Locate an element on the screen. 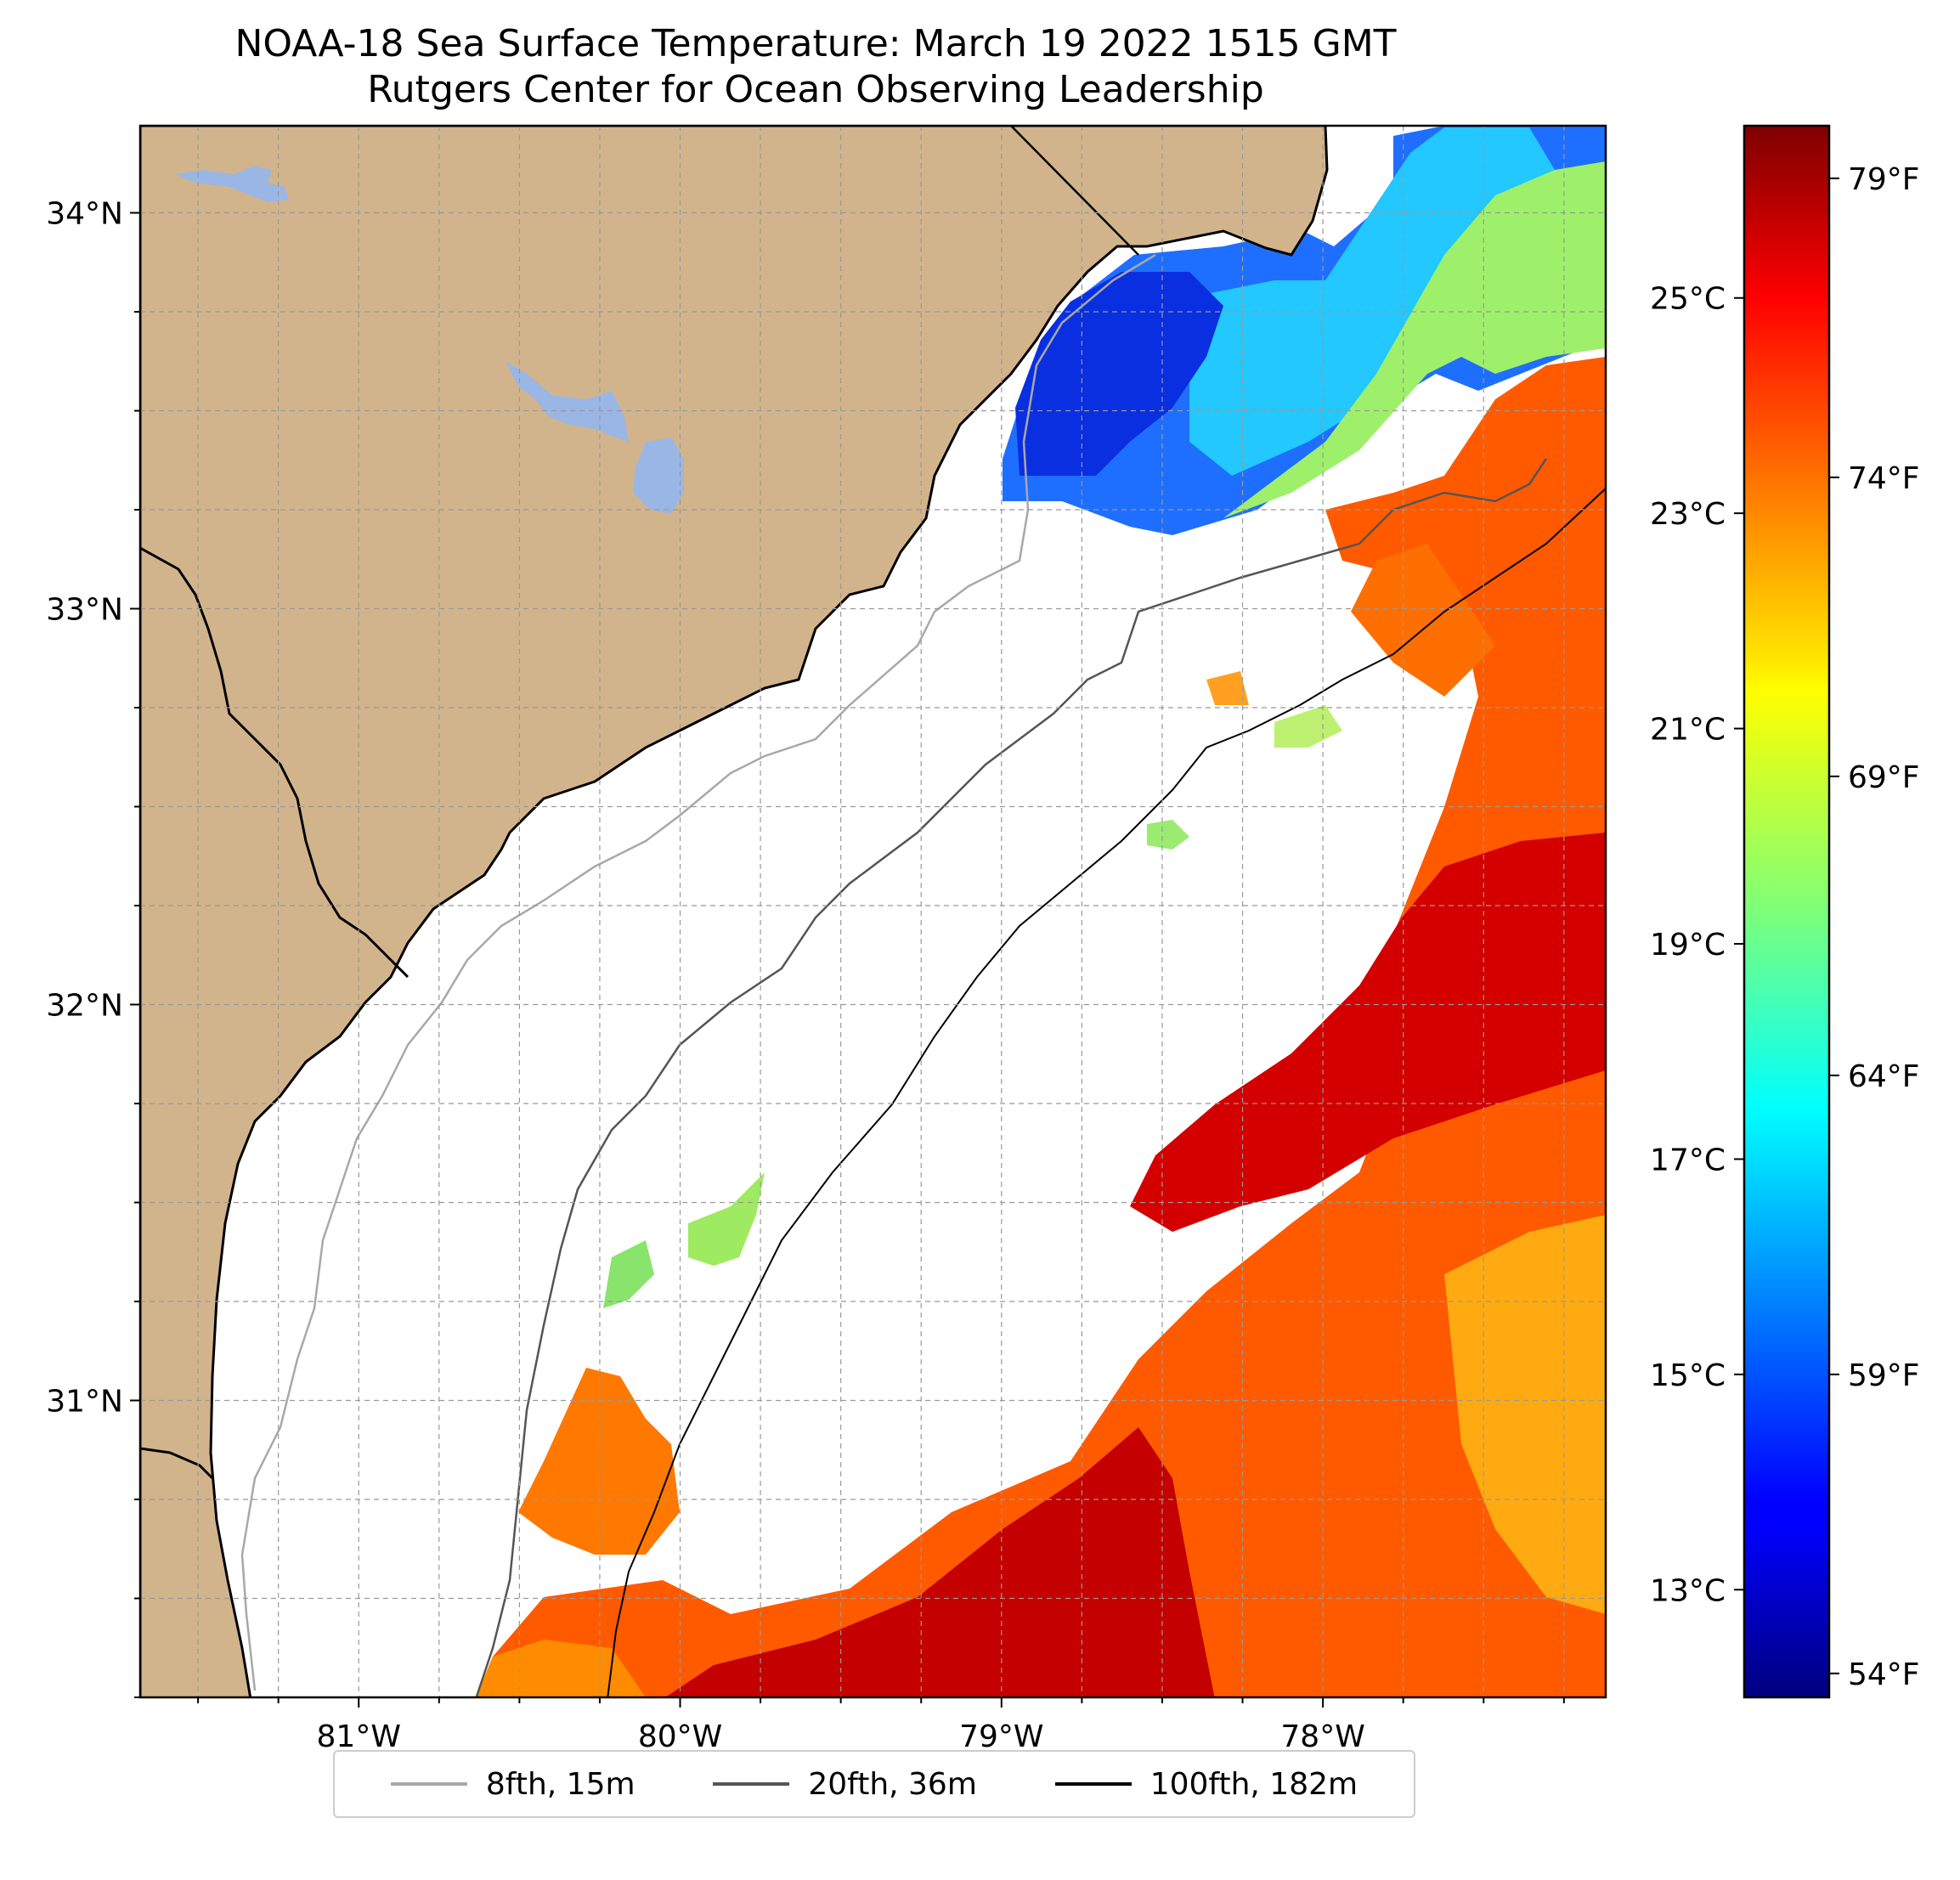 This screenshot has height=1880, width=1960. legend-item-100fth: 100fth, 182m is located at coordinates (1206, 1784).